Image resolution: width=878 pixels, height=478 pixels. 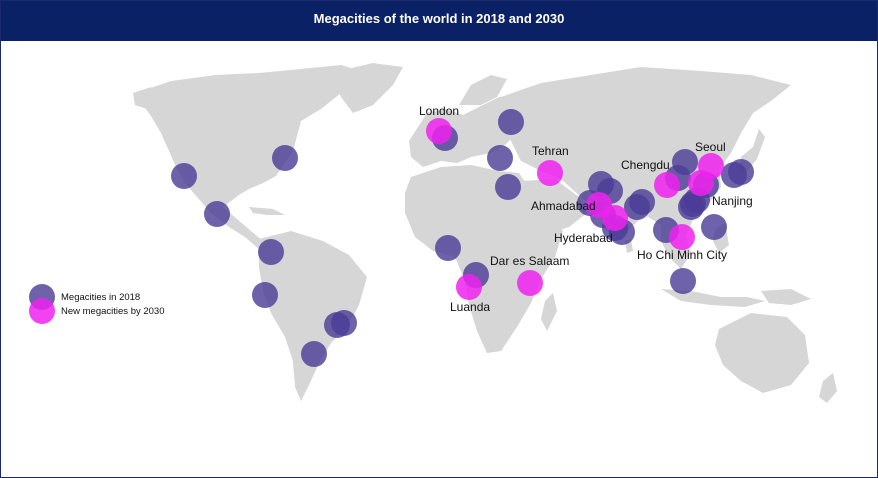 What do you see at coordinates (682, 255) in the screenshot?
I see `label-ho-chi-minh-city: Ho Chi Minh City` at bounding box center [682, 255].